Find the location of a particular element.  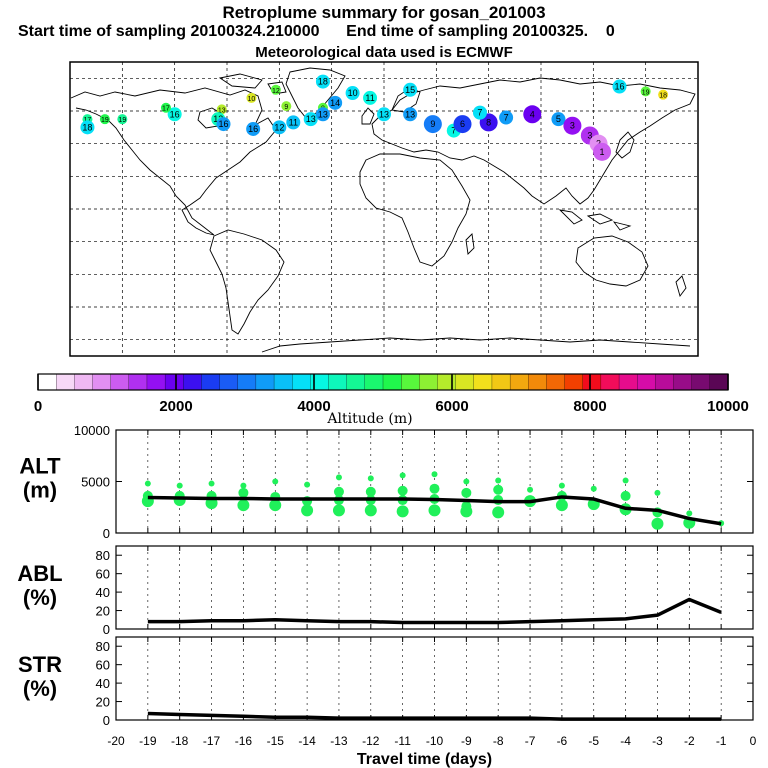

plume-day-label: 8 is located at coordinates (488, 122).